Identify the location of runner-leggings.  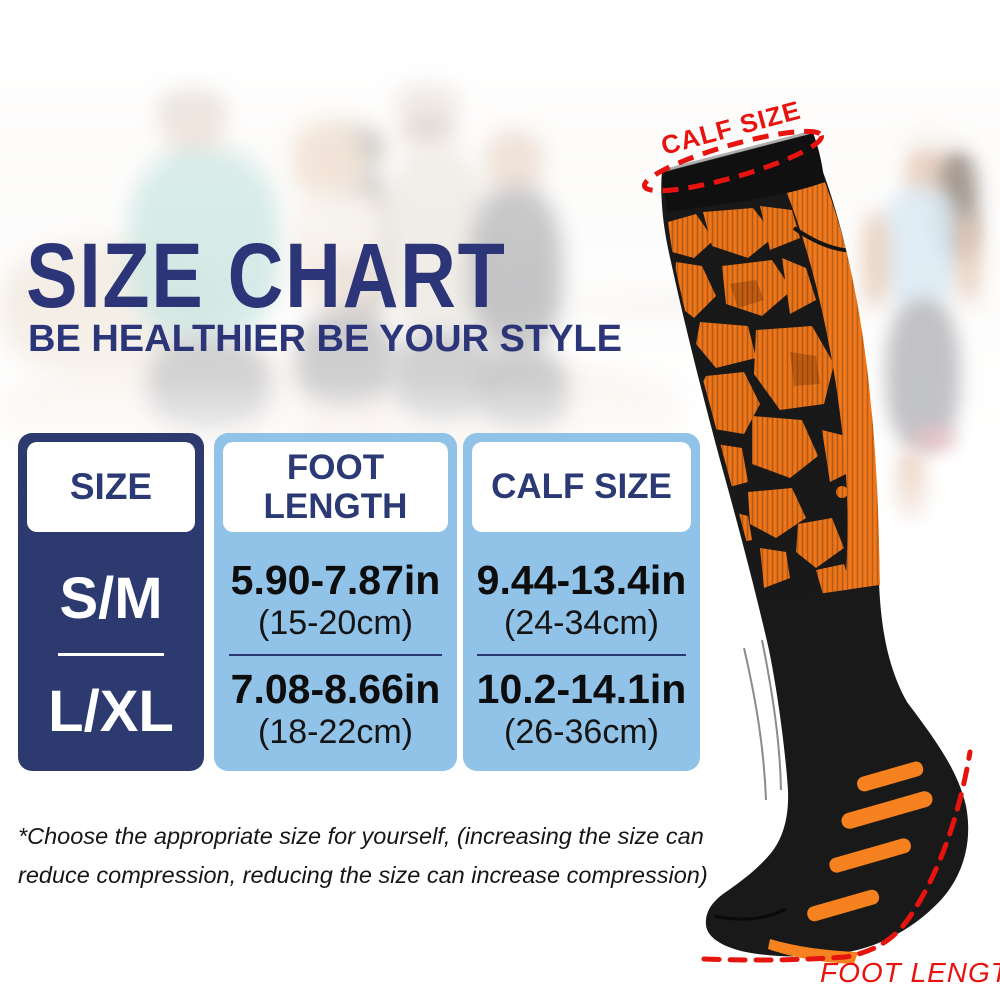
(923, 375).